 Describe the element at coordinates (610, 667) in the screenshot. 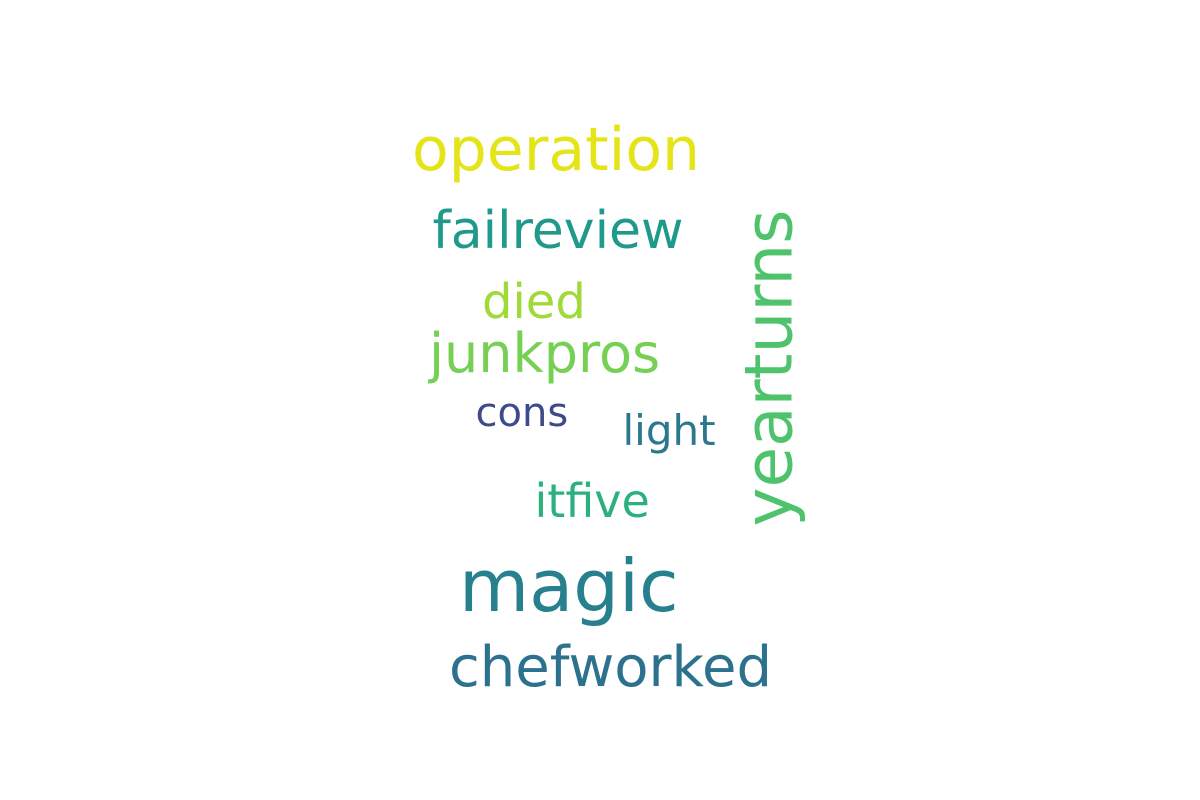

I see `word-chefworked: chefworked` at that location.